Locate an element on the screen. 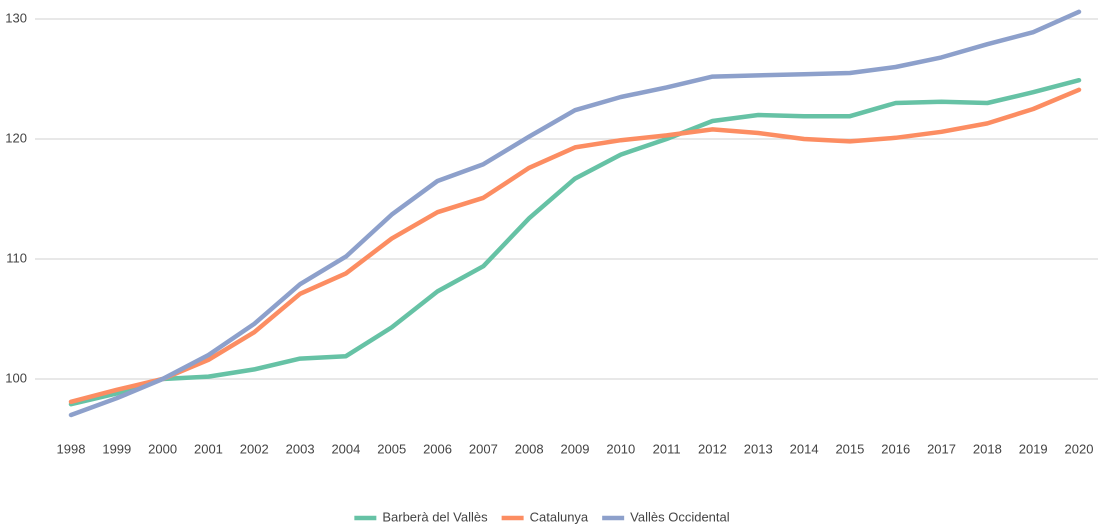  x-tick-label: 2013 is located at coordinates (758, 448).